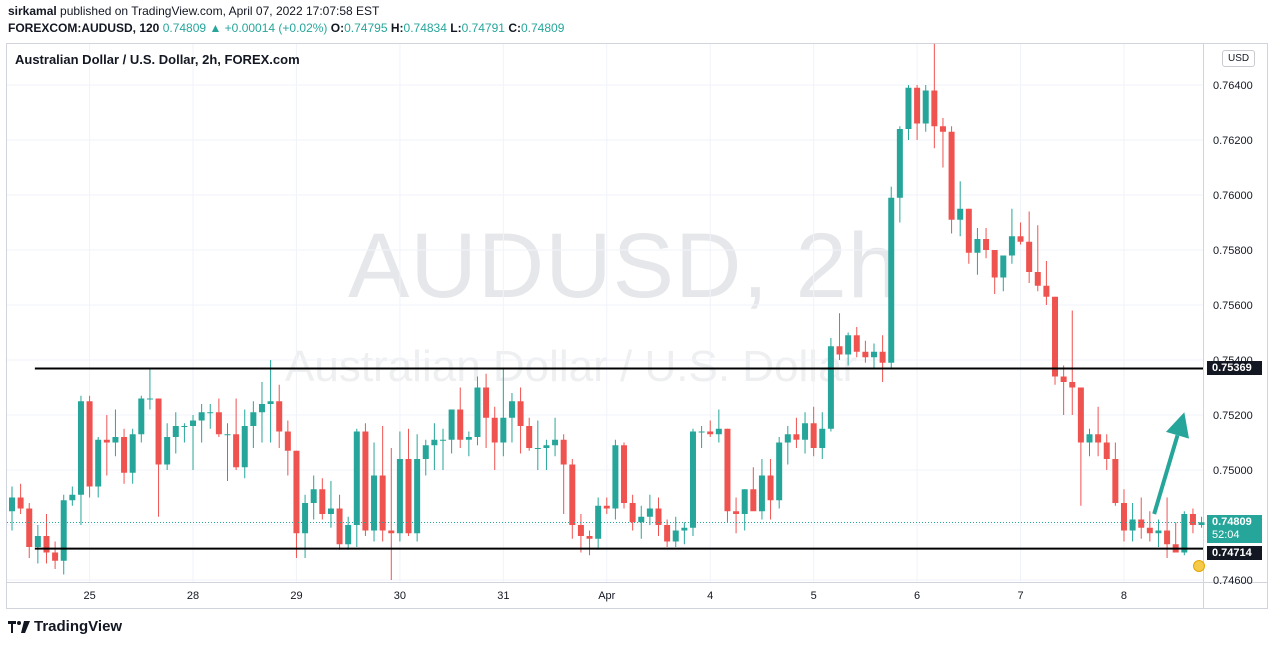 This screenshot has width=1274, height=646. I want to click on currency-button: USD, so click(1239, 58).